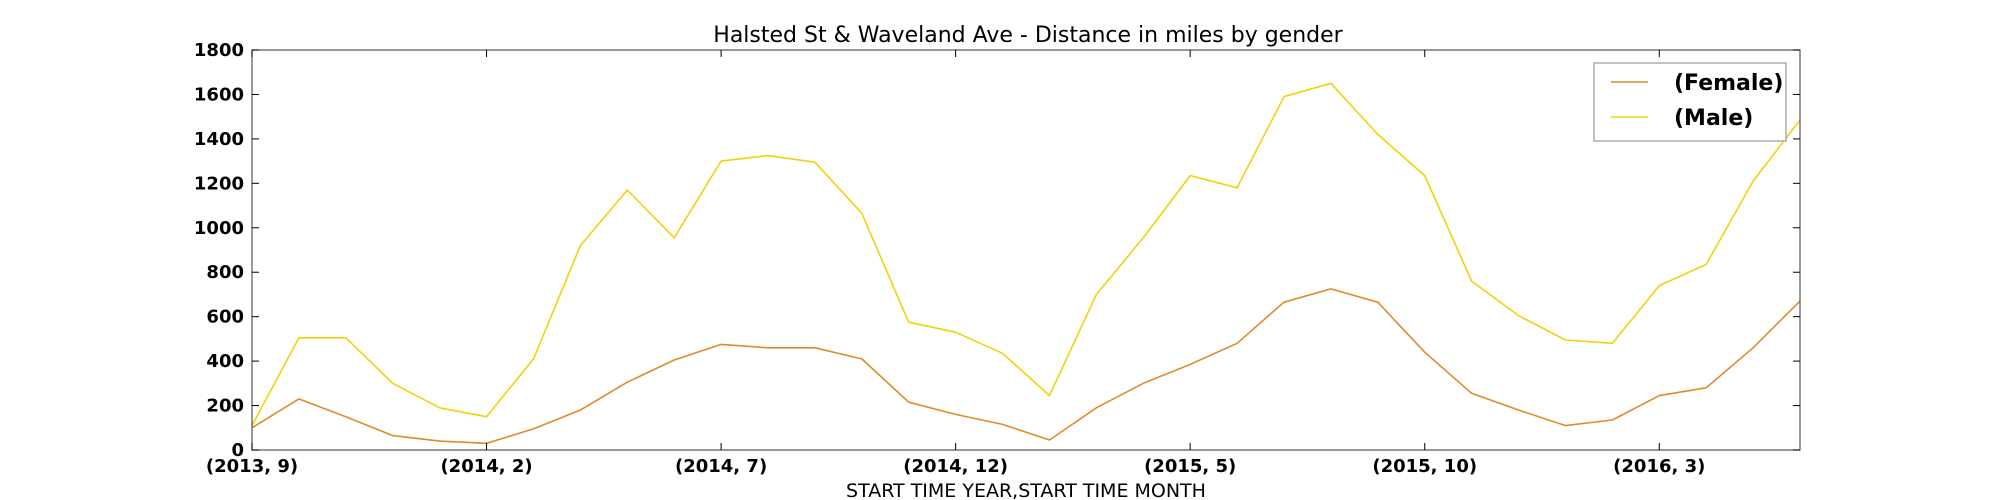 The image size is (2000, 500). I want to click on y-tick-label: 400, so click(225, 361).